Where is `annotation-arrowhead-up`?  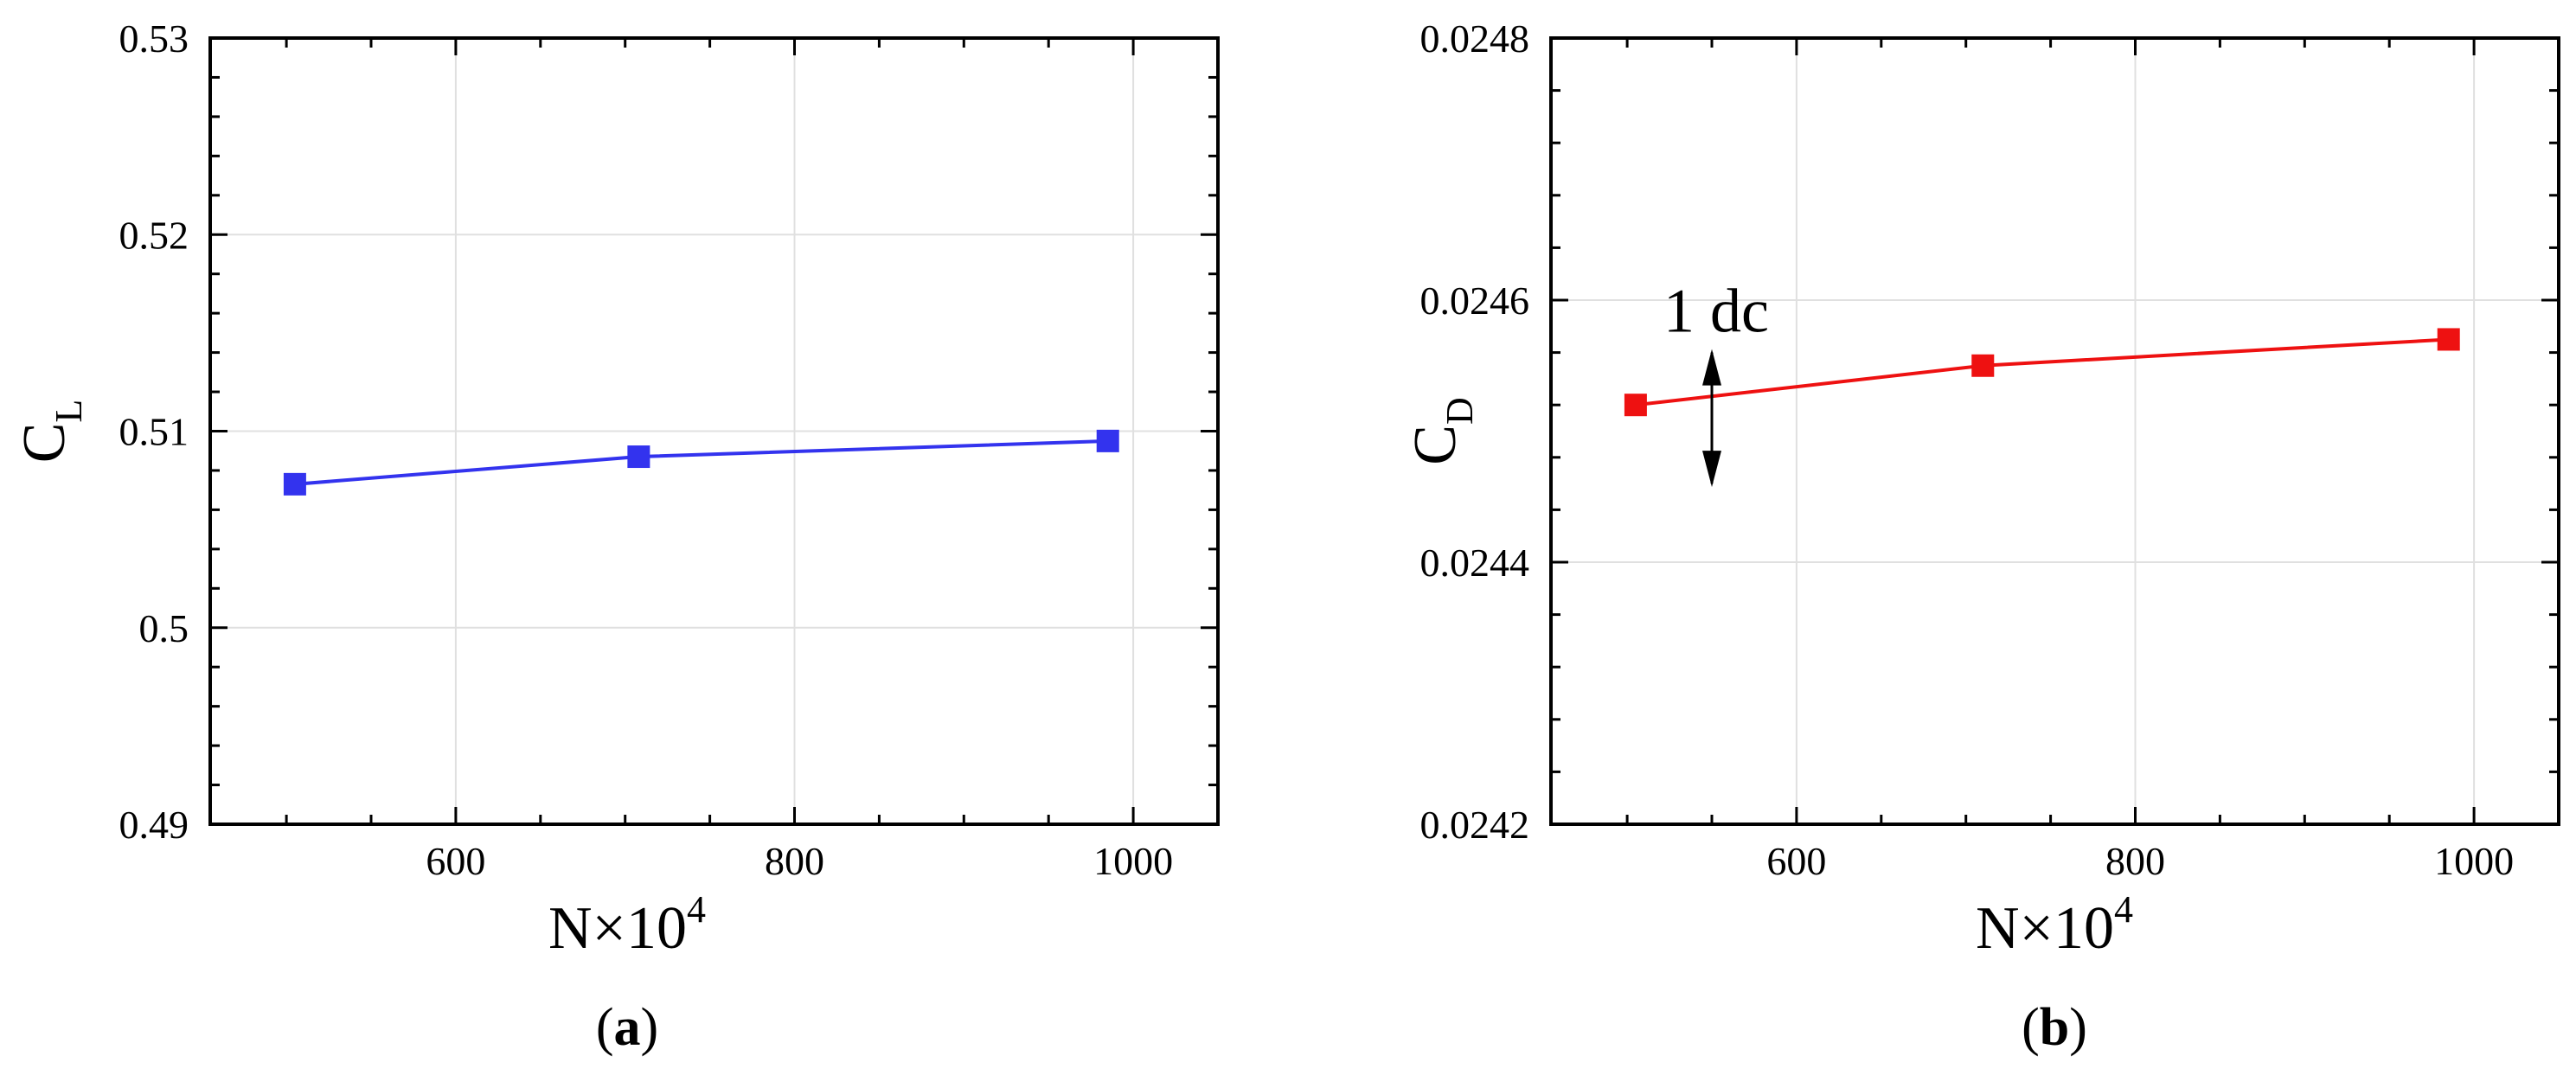
annotation-arrowhead-up is located at coordinates (1712, 367).